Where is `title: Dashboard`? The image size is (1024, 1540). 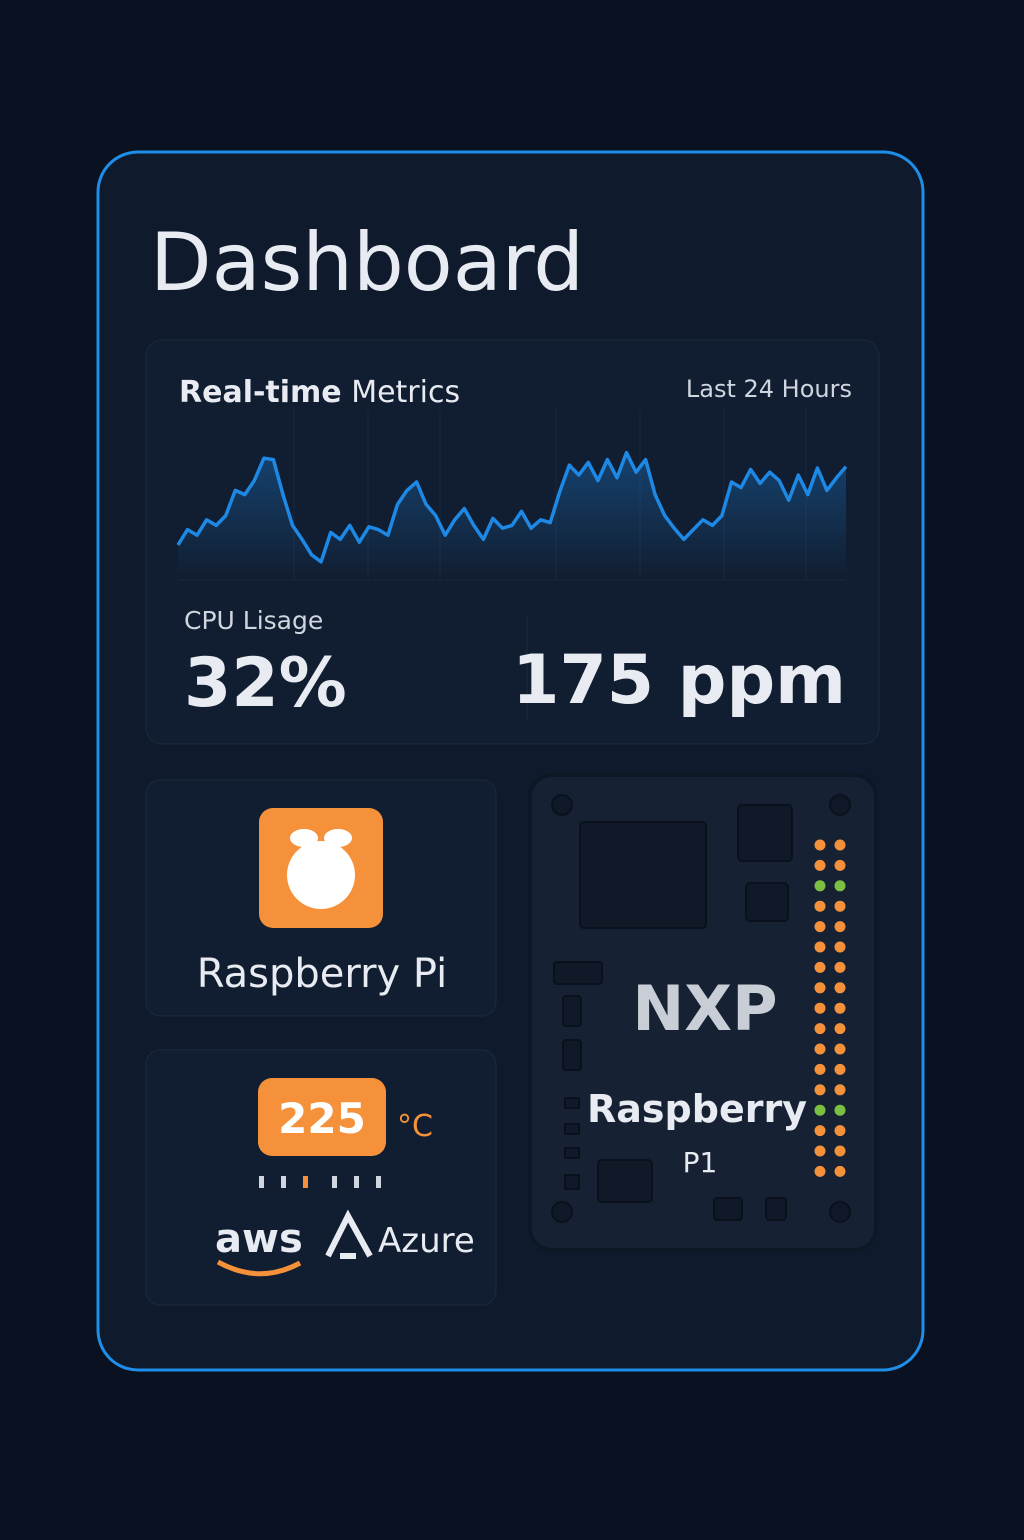 title: Dashboard is located at coordinates (367, 262).